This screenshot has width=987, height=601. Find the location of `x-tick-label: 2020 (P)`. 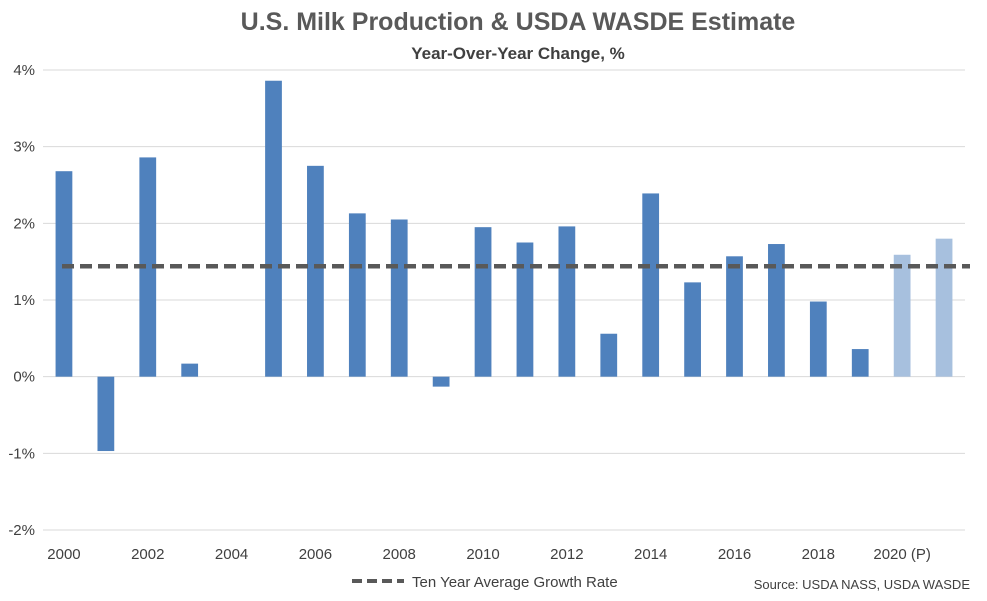

x-tick-label: 2020 (P) is located at coordinates (902, 554).